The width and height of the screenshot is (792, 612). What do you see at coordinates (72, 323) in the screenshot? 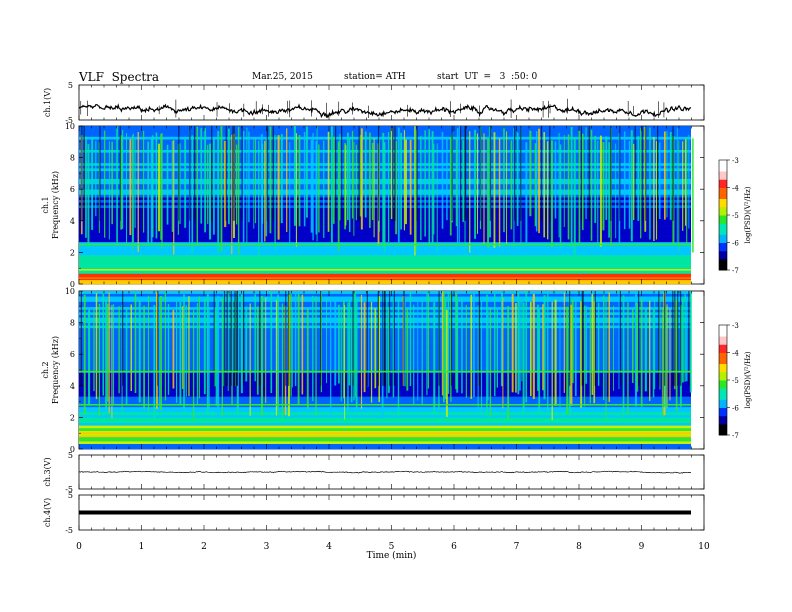
I see `y-tick-label: 8` at bounding box center [72, 323].